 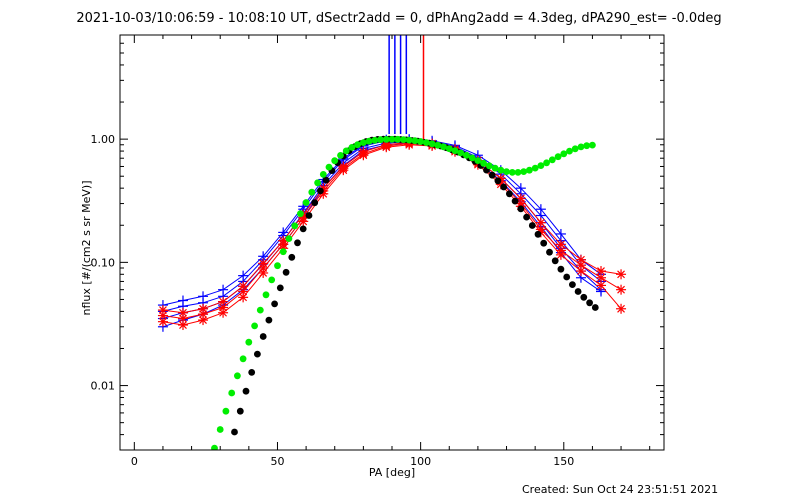 What do you see at coordinates (103, 262) in the screenshot?
I see `y-tick-label: 0.10` at bounding box center [103, 262].